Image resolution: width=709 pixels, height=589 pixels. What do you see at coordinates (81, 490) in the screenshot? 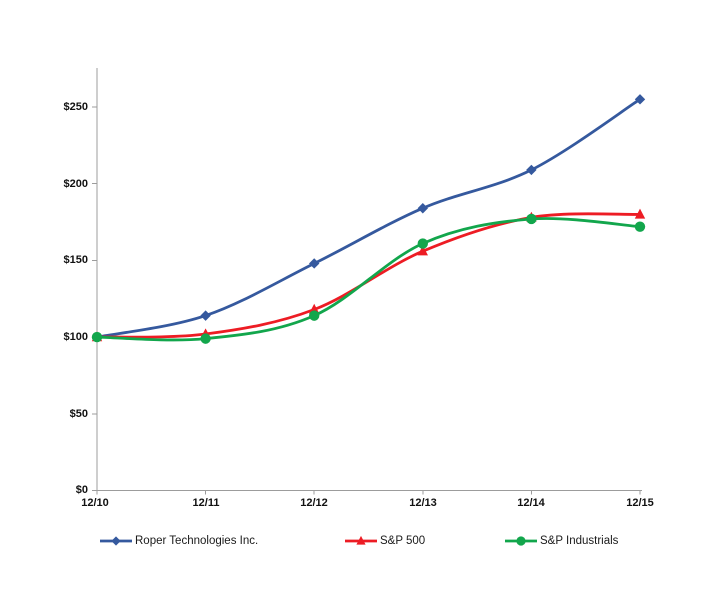
I see `y-axis-label: $0` at bounding box center [81, 490].